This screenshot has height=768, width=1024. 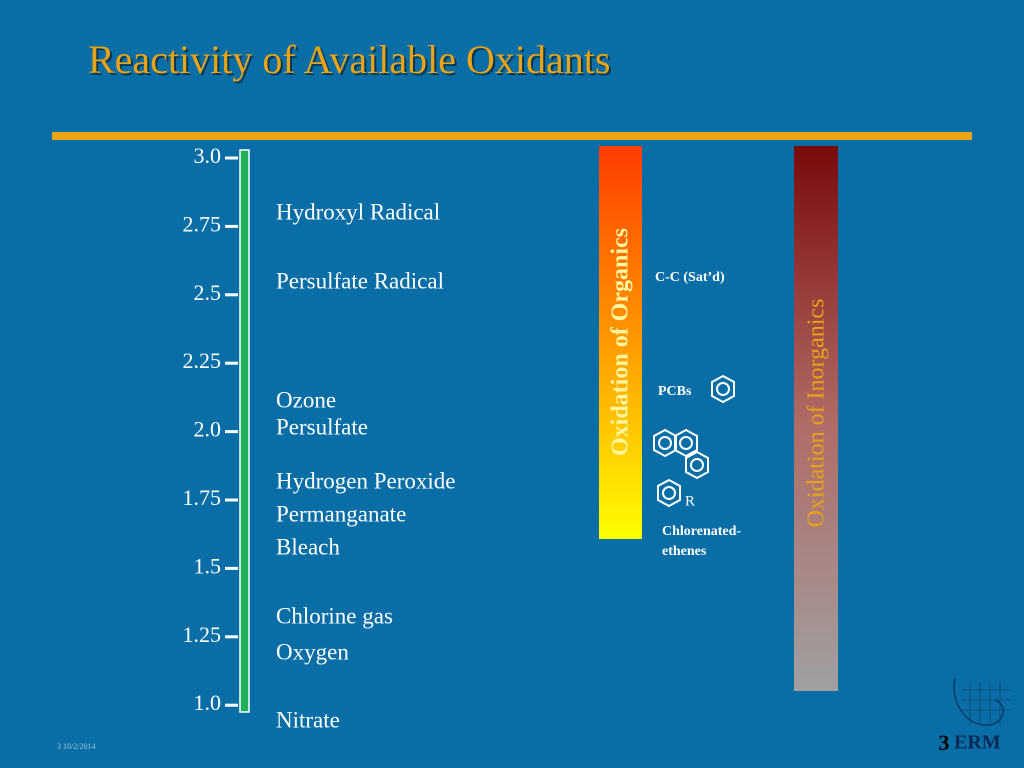 I want to click on scale-label: 2.75, so click(x=202, y=223).